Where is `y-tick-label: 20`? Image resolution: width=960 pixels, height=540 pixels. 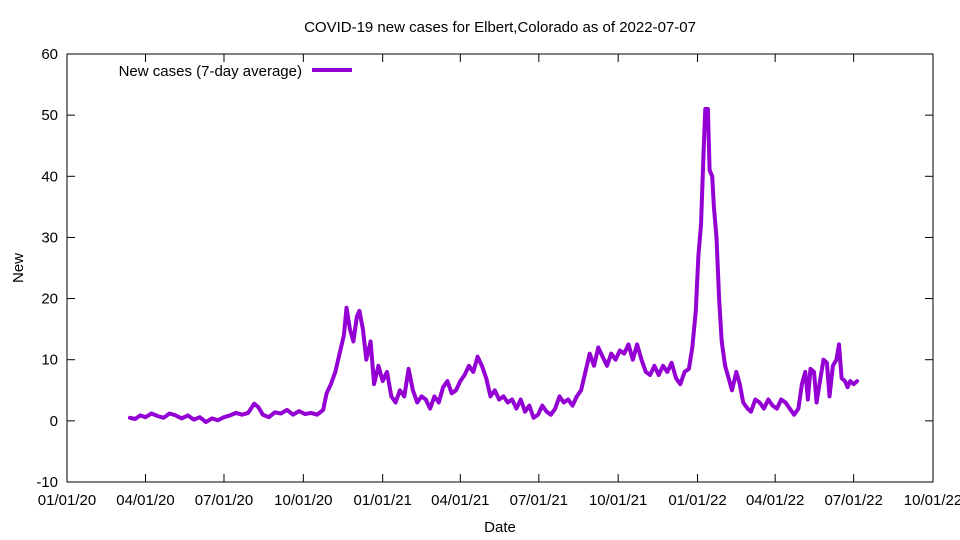 y-tick-label: 20 is located at coordinates (49, 299).